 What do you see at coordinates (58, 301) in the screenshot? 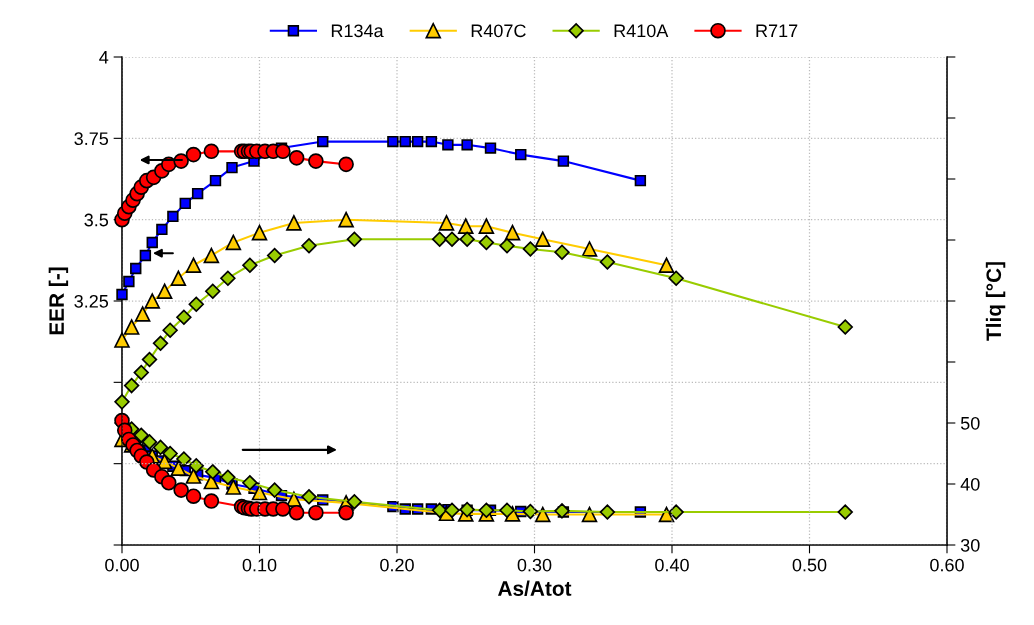
I see `y-axis-title: EER [-]` at bounding box center [58, 301].